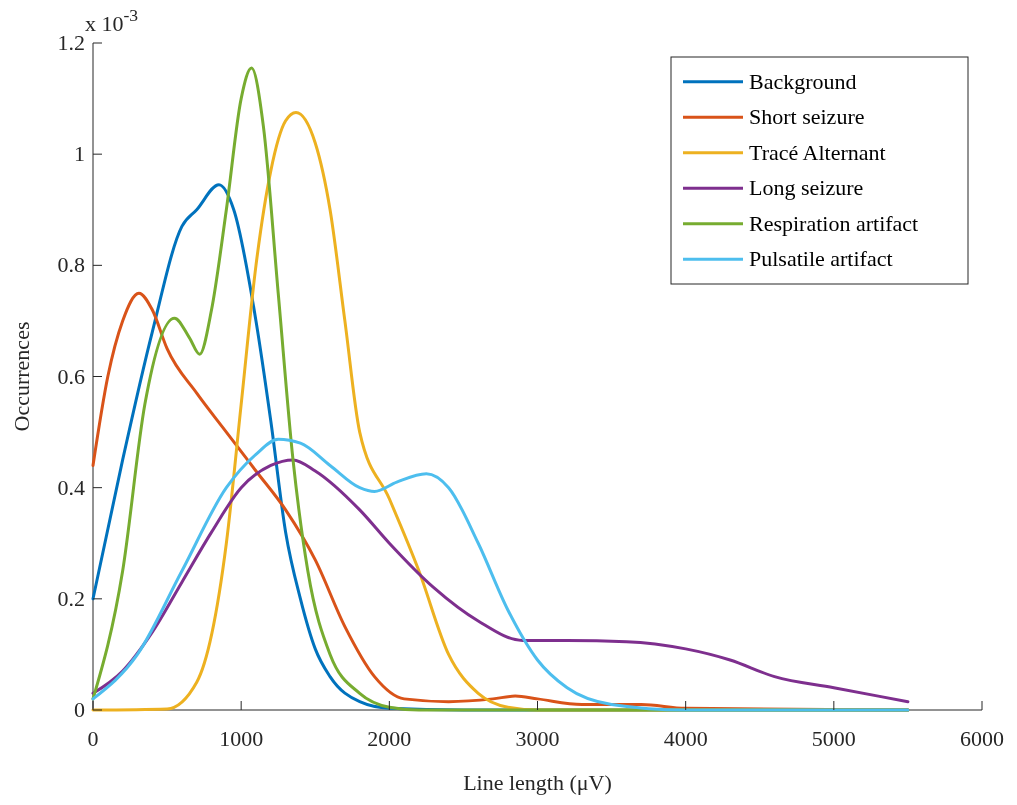 The height and width of the screenshot is (805, 1017). I want to click on y-tick-label: 0, so click(79, 709).